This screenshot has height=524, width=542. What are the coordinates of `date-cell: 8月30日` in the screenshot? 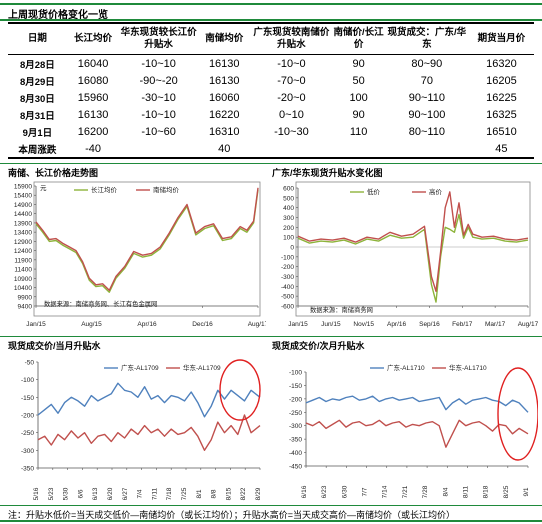 It's located at (37, 99).